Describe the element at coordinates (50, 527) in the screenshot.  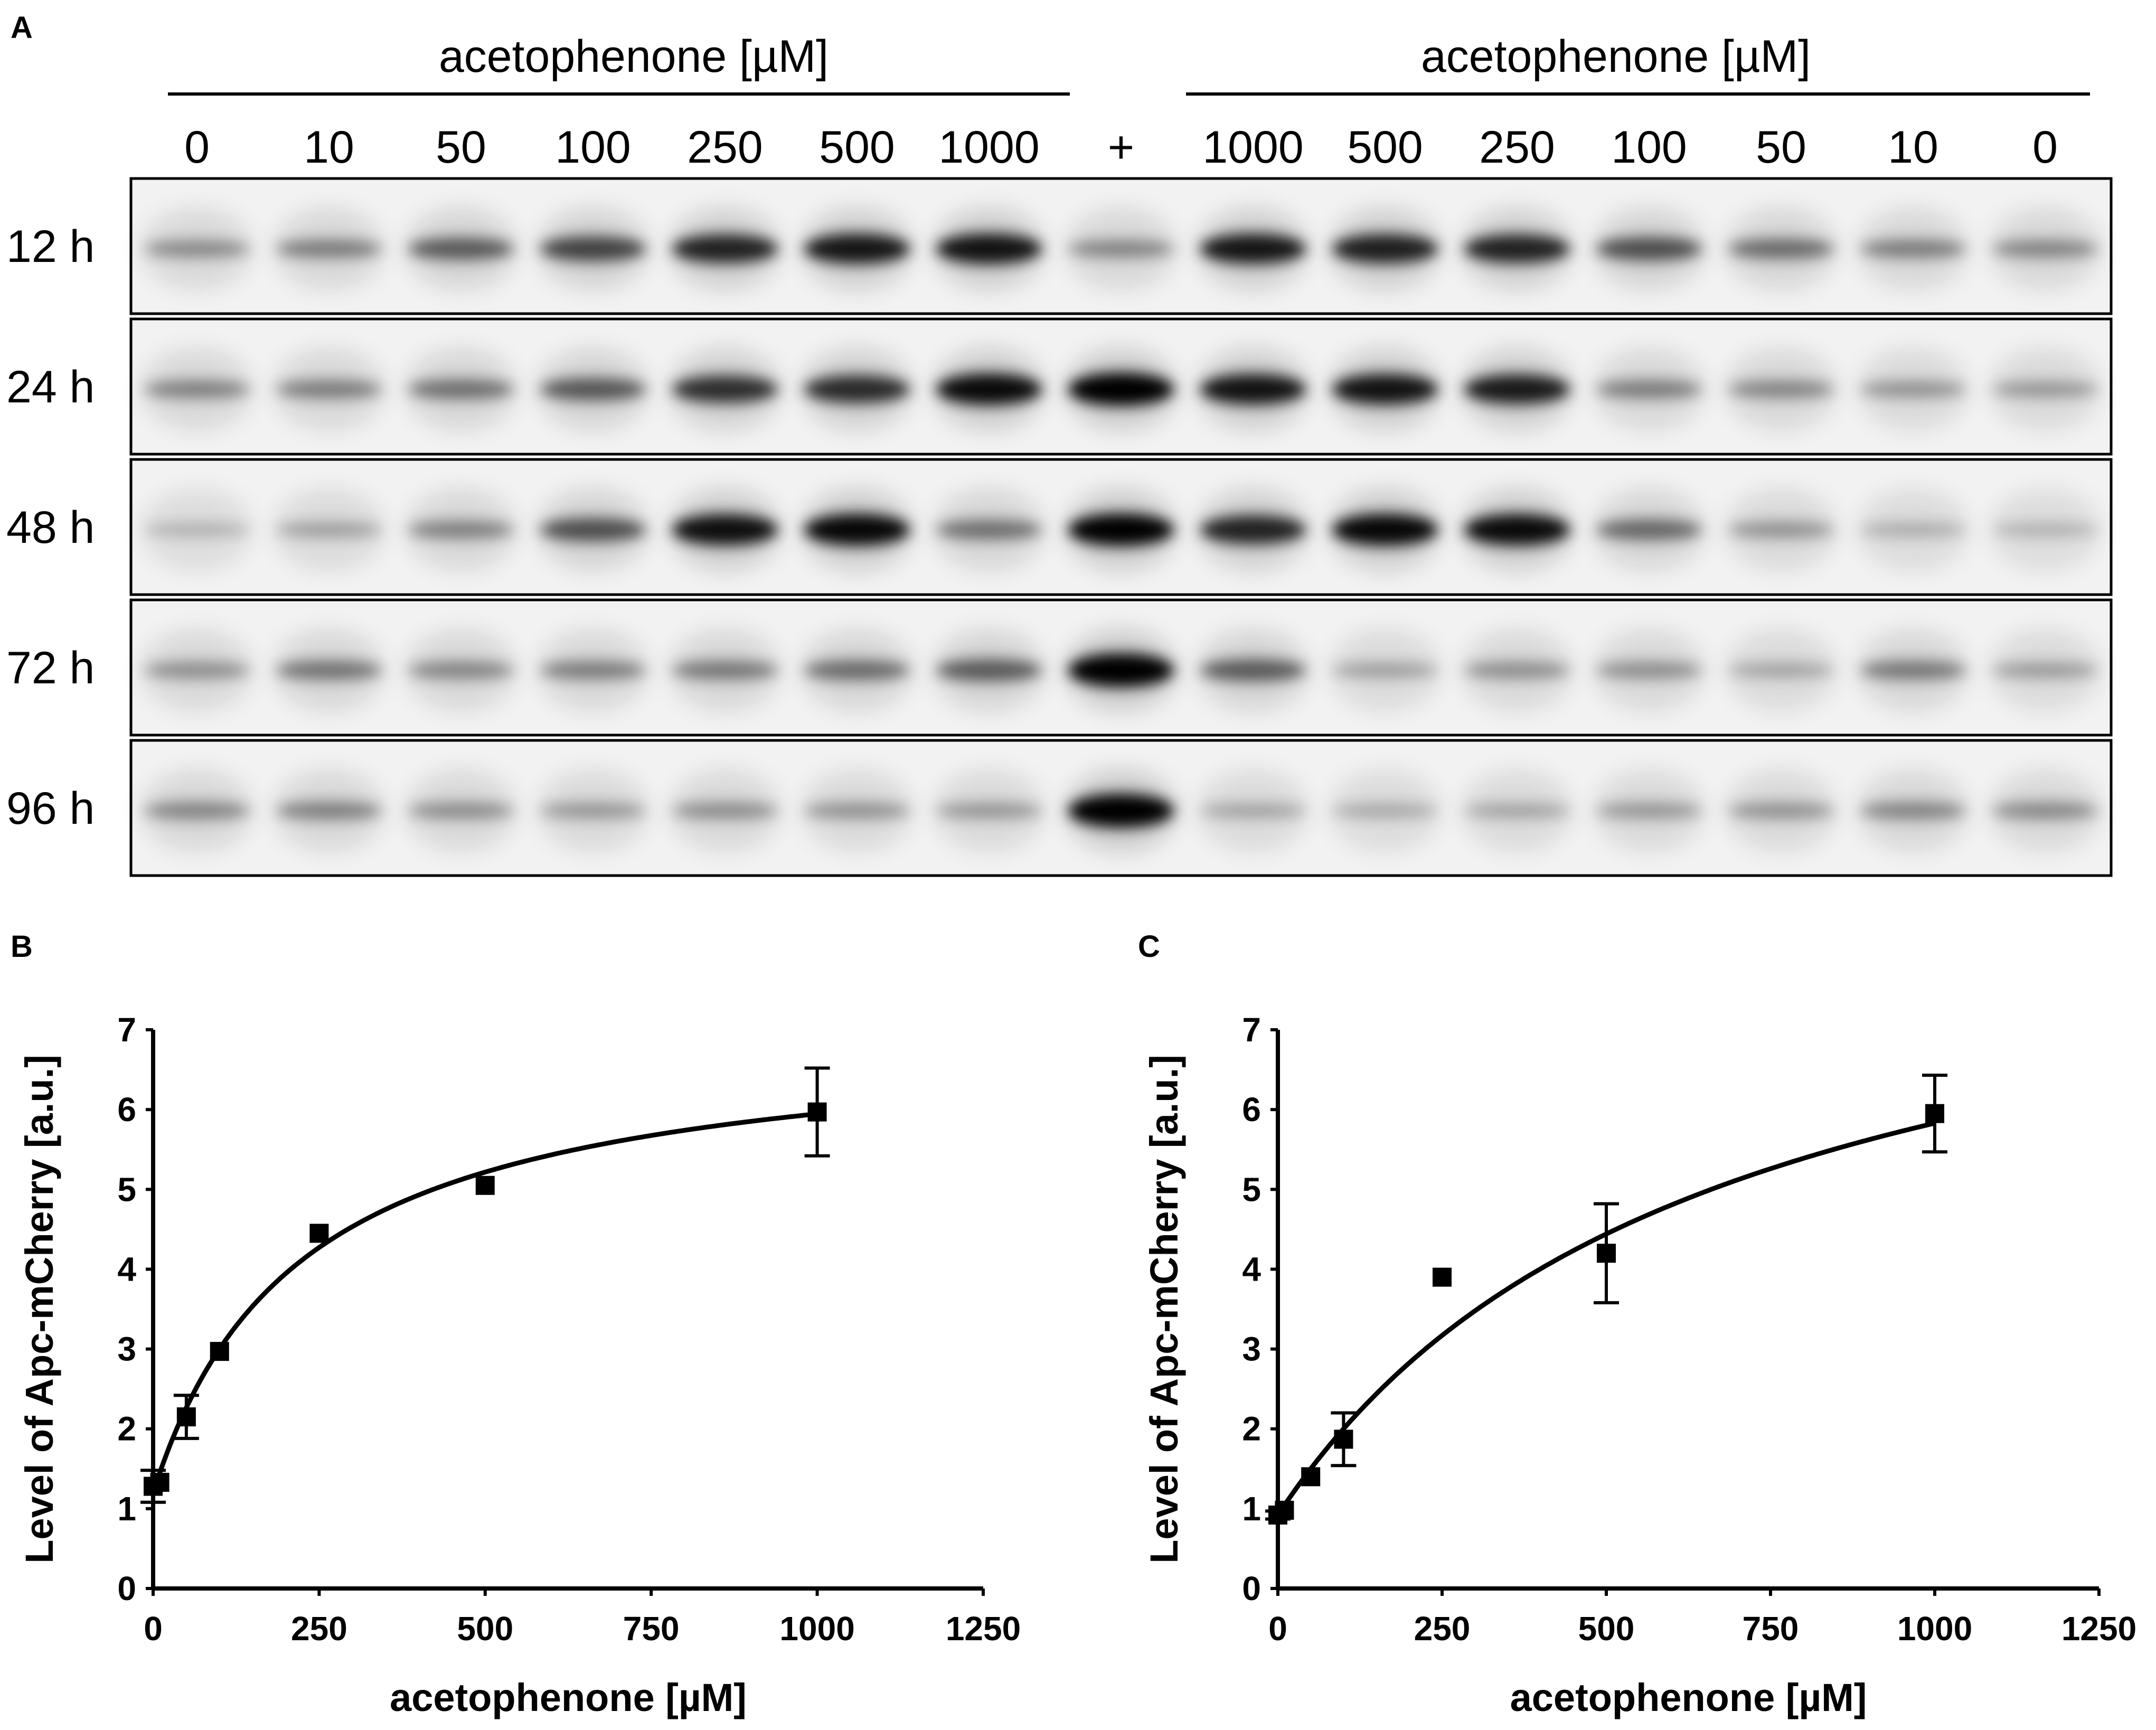
I see `blot-row-label: 48 h` at that location.